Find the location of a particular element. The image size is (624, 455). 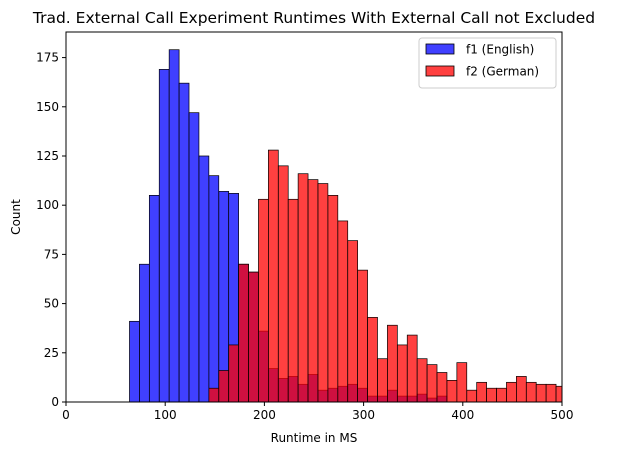

x-tick-label: 0 is located at coordinates (66, 415).